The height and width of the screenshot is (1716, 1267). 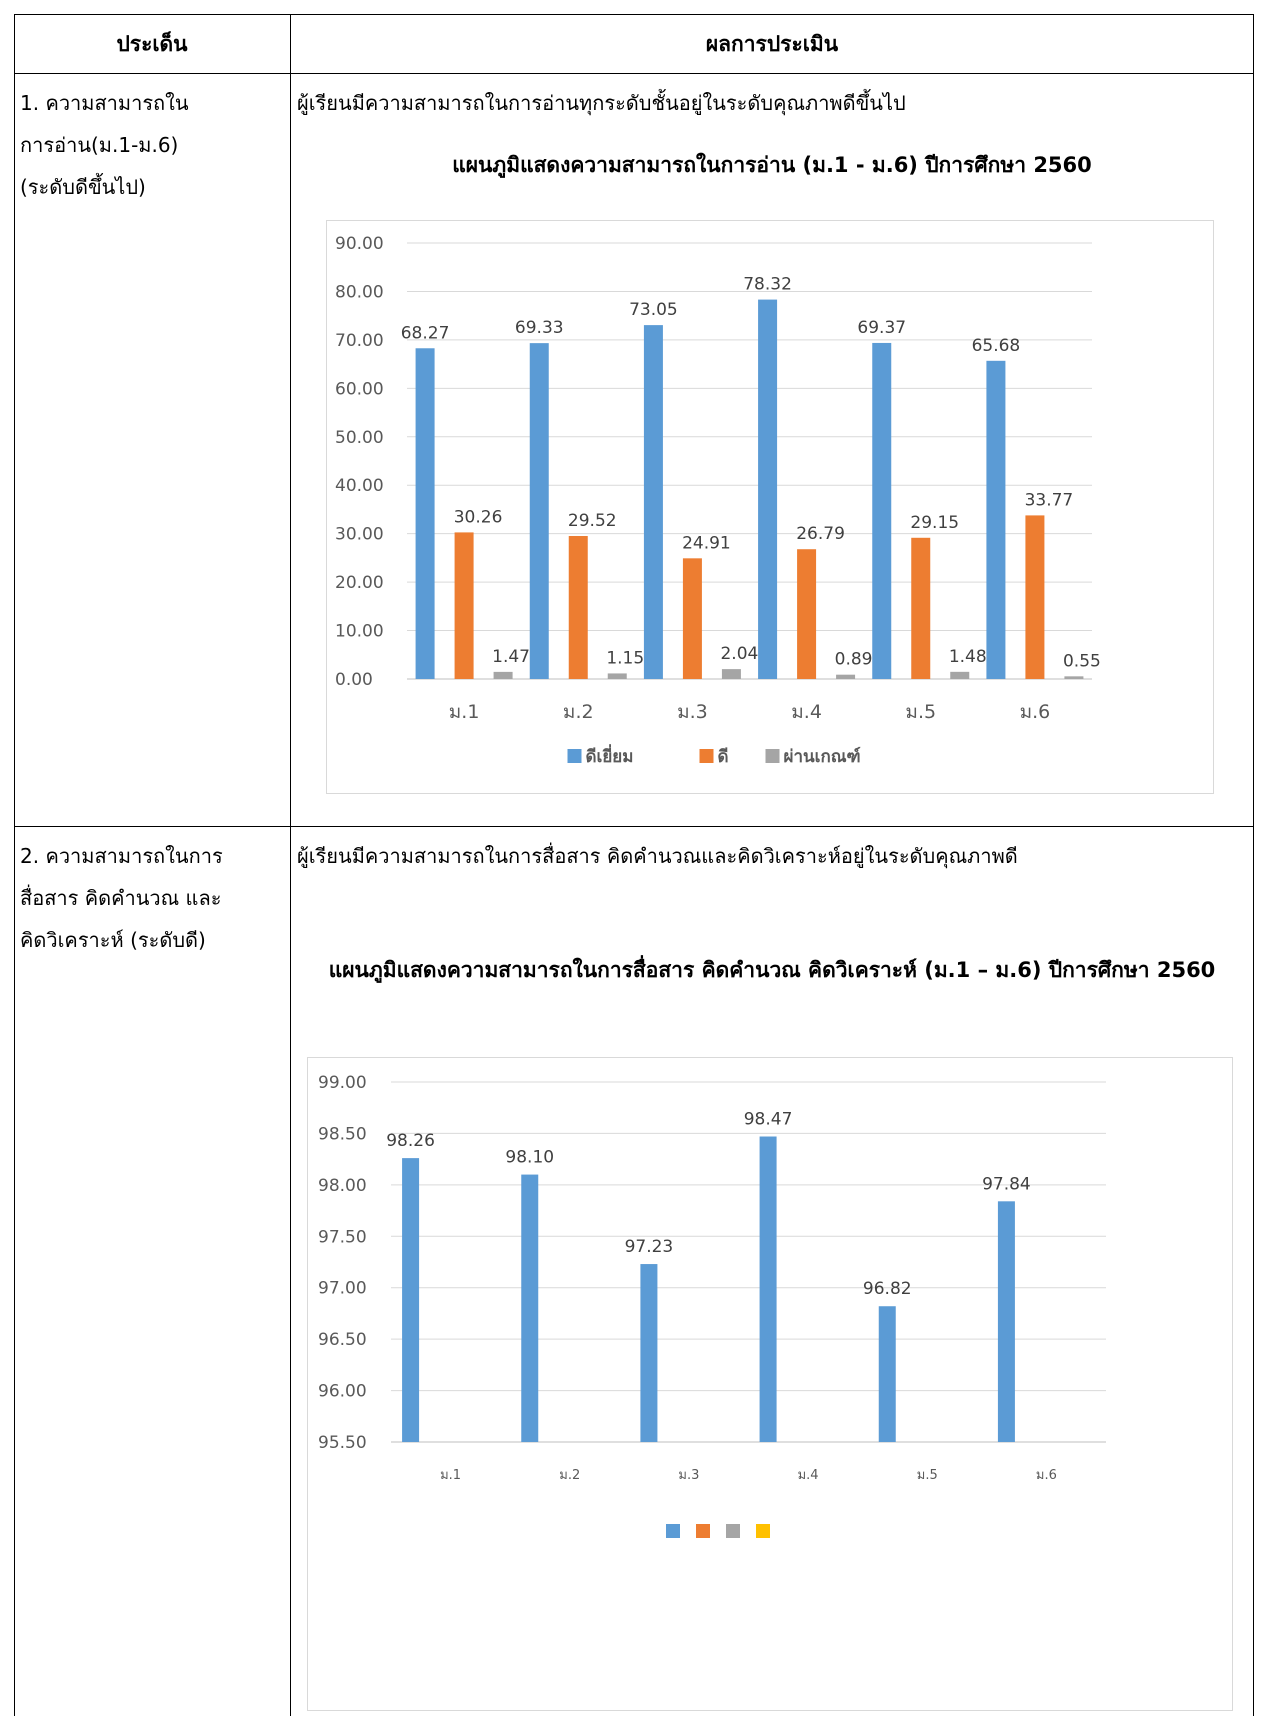 I want to click on header-topic: ประเด็น, so click(x=152, y=44).